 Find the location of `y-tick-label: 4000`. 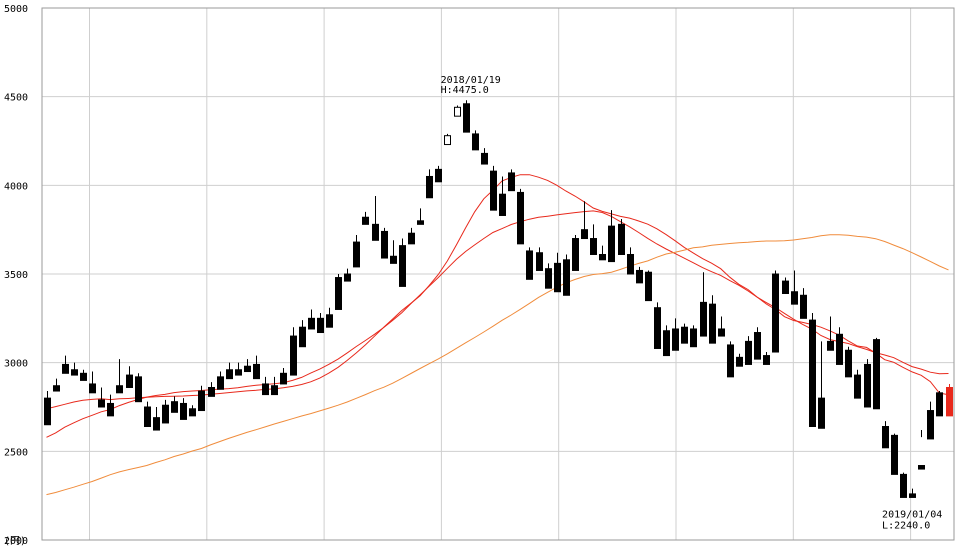

y-tick-label: 4000 is located at coordinates (16, 186).